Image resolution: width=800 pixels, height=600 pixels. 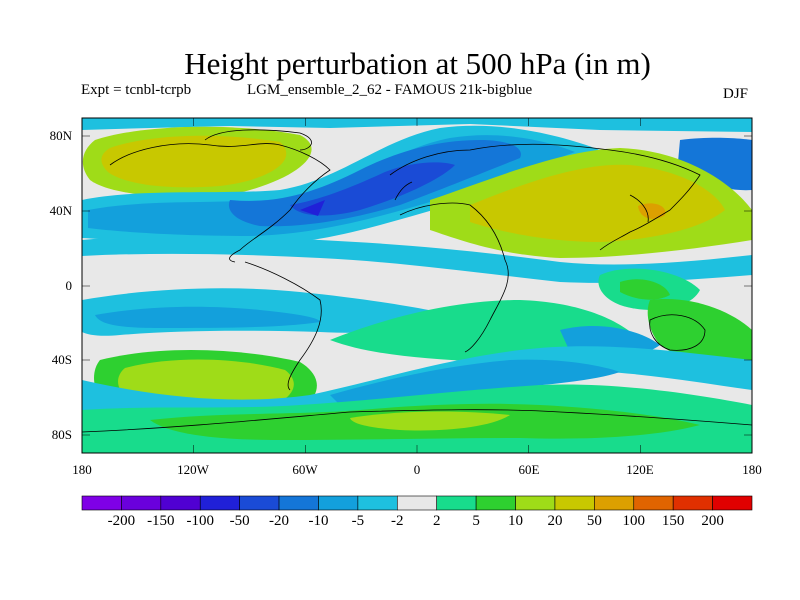 What do you see at coordinates (161, 521) in the screenshot?
I see `colorbar-label: -150` at bounding box center [161, 521].